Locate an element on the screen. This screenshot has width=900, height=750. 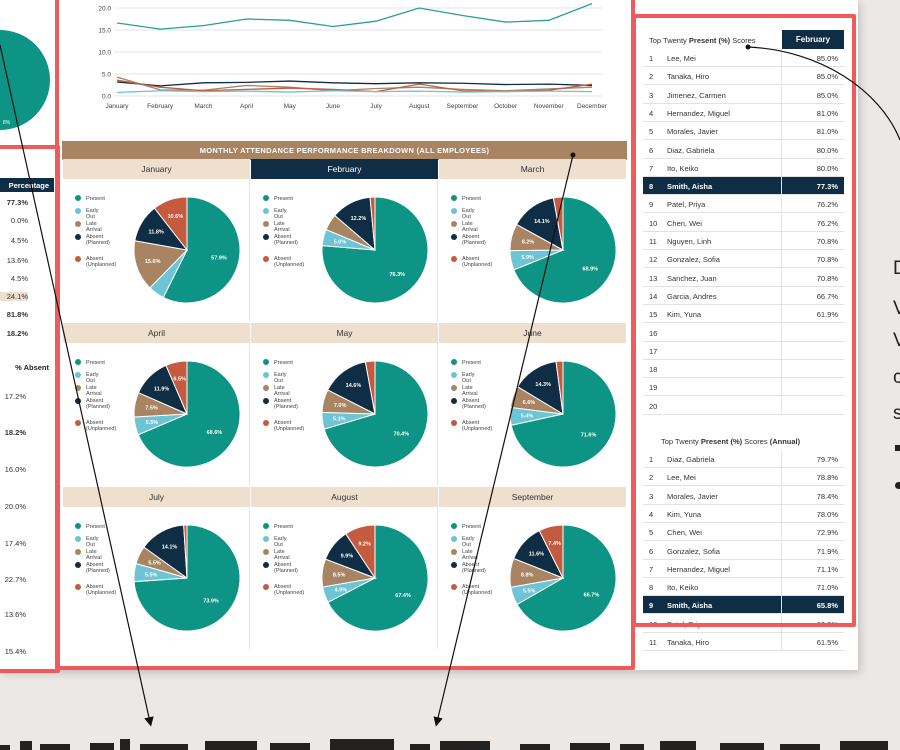
row-name: Kim, Yuna is located at coordinates (684, 315).